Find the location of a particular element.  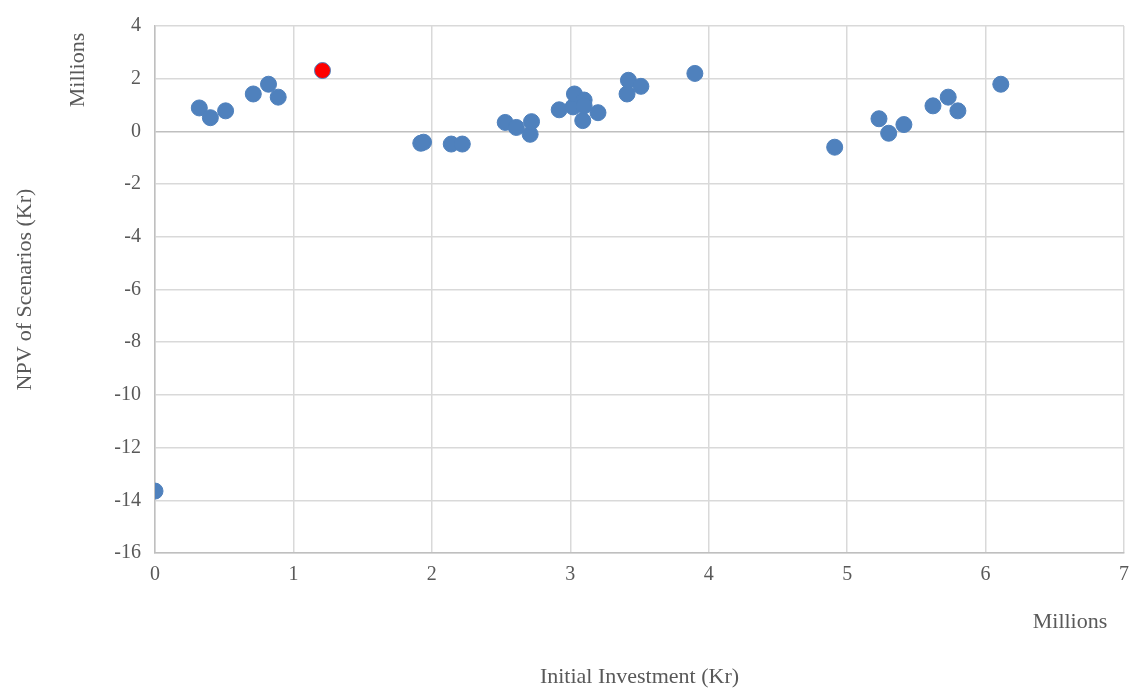

x-tick-label: 0 is located at coordinates (155, 573).